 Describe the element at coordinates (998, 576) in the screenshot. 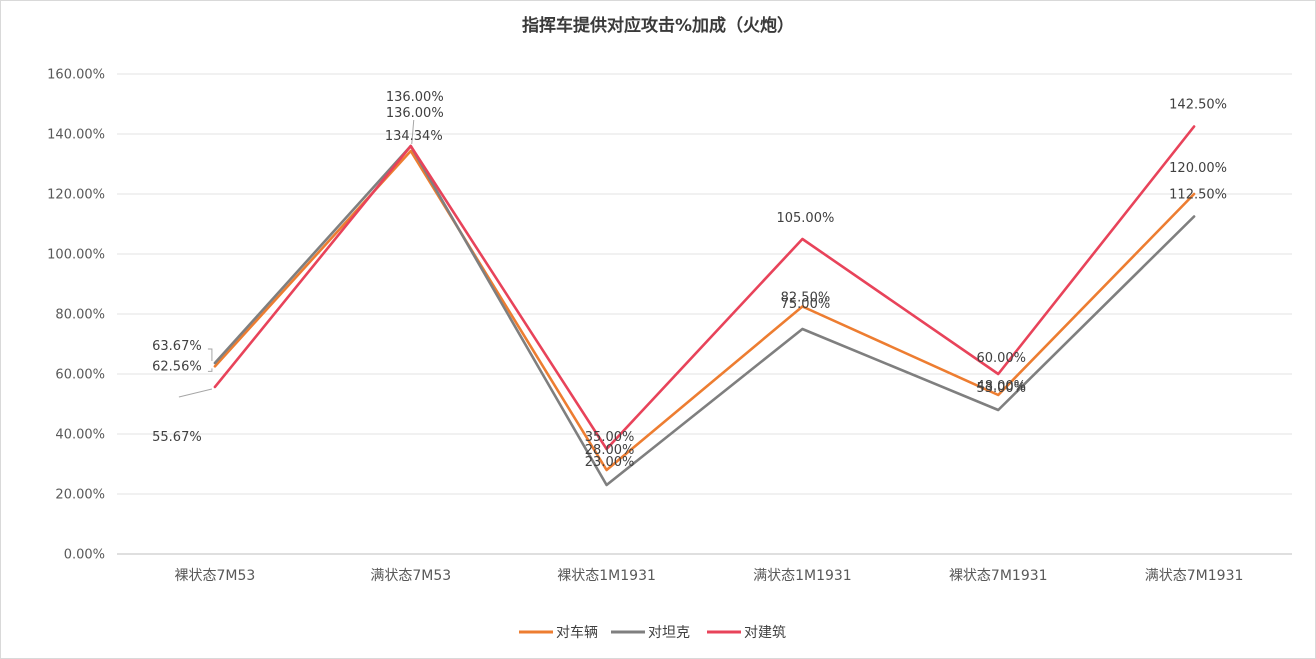

I see `x-tick-label: 裸状态7M1931` at that location.